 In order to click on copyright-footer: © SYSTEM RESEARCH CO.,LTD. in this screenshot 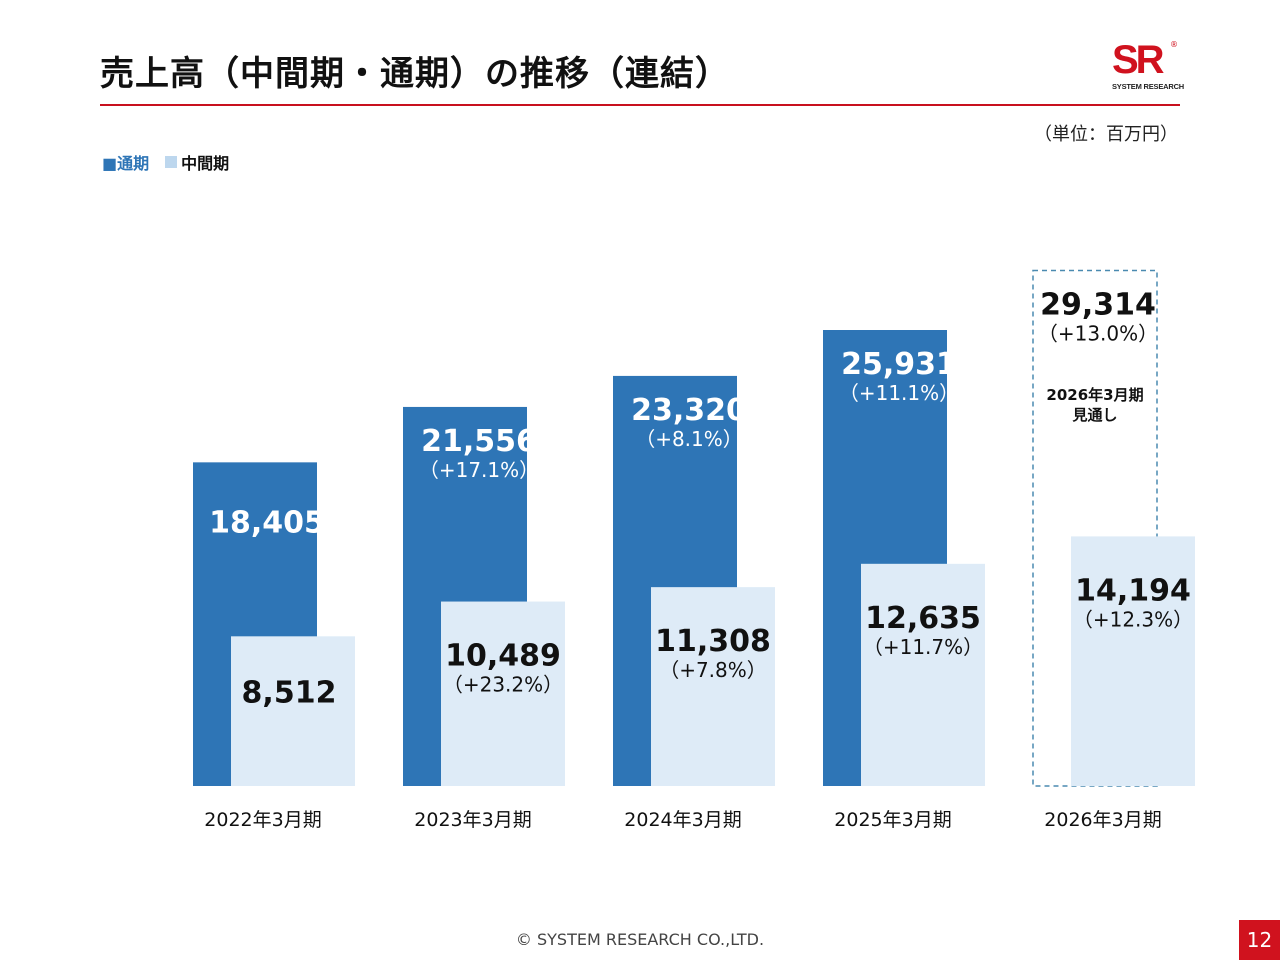, I will do `click(640, 939)`.